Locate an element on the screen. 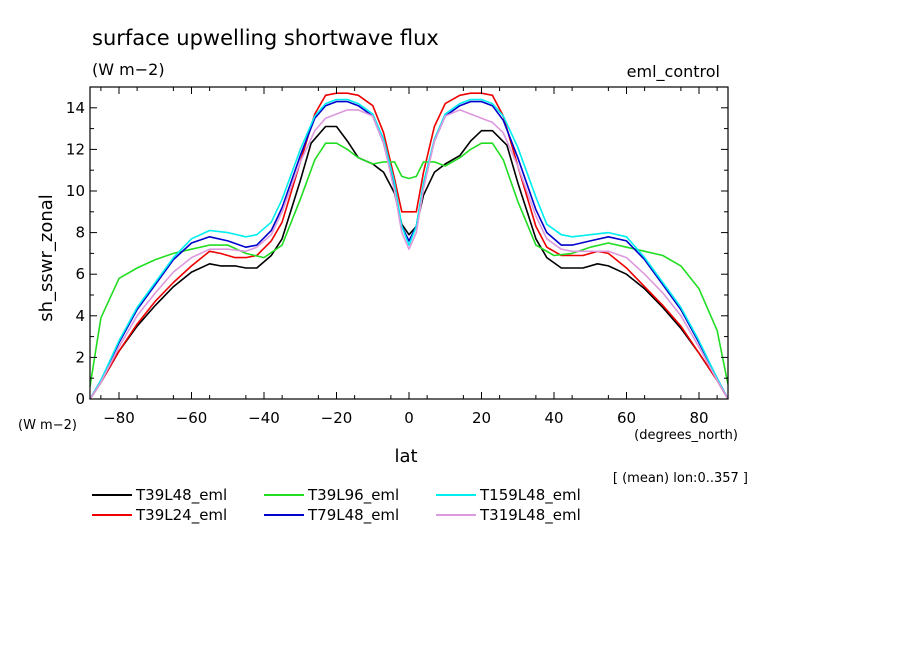 Image resolution: width=904 pixels, height=654 pixels. y-axis-label: sh_sswr_zonal is located at coordinates (46, 258).